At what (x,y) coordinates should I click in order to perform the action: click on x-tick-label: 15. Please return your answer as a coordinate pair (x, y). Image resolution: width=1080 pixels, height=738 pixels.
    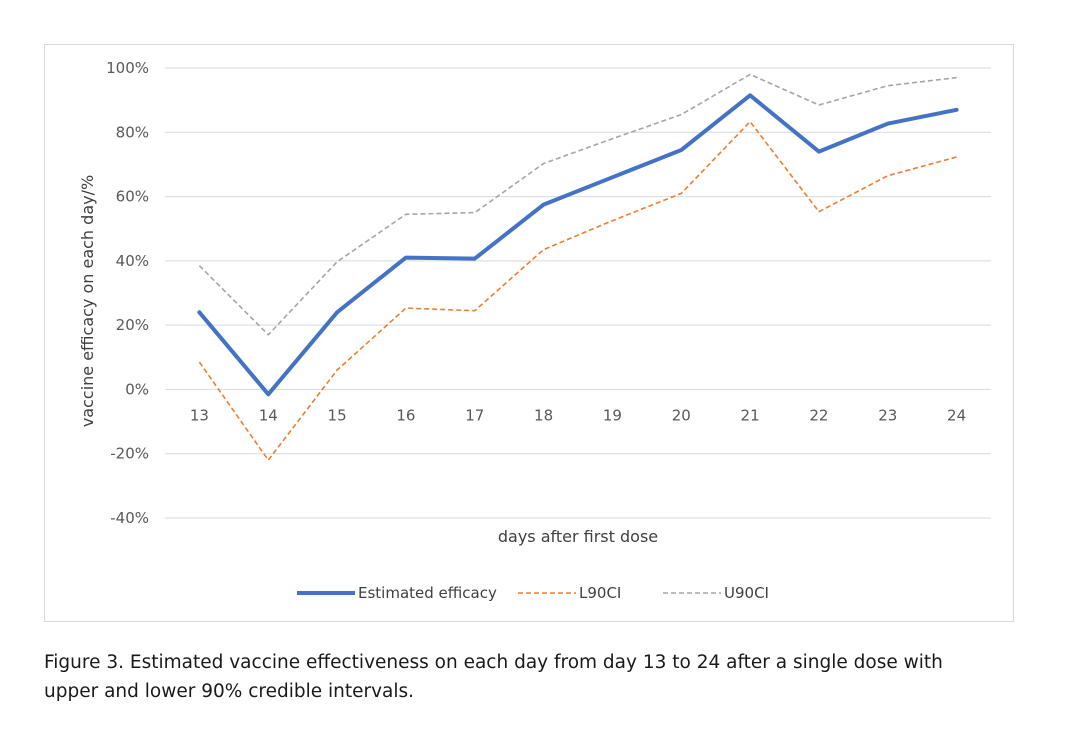
    Looking at the image, I should click on (337, 415).